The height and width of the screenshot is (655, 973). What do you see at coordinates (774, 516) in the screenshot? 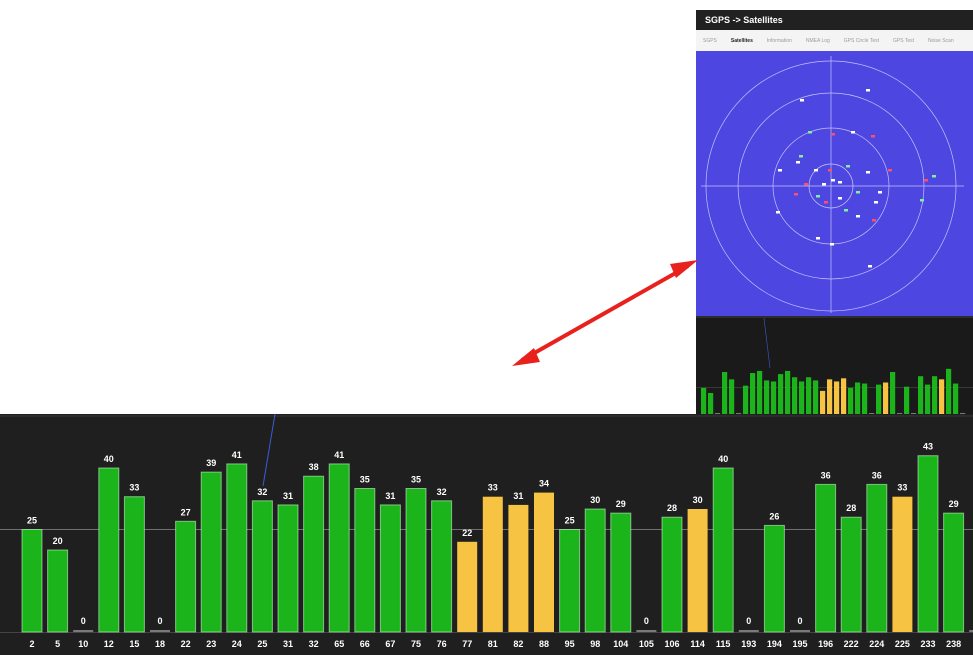
I see `value-label-194: 26` at bounding box center [774, 516].